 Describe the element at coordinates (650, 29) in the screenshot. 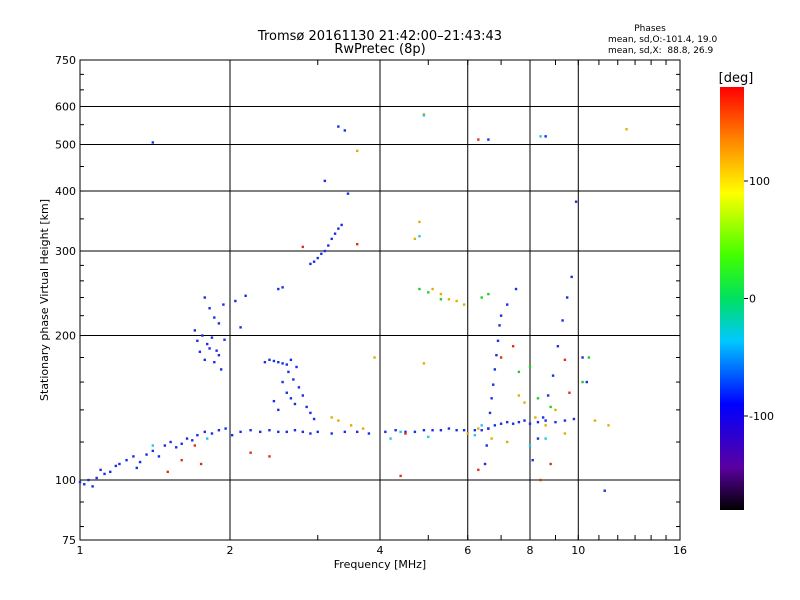

I see `phases-heading: Phases` at that location.